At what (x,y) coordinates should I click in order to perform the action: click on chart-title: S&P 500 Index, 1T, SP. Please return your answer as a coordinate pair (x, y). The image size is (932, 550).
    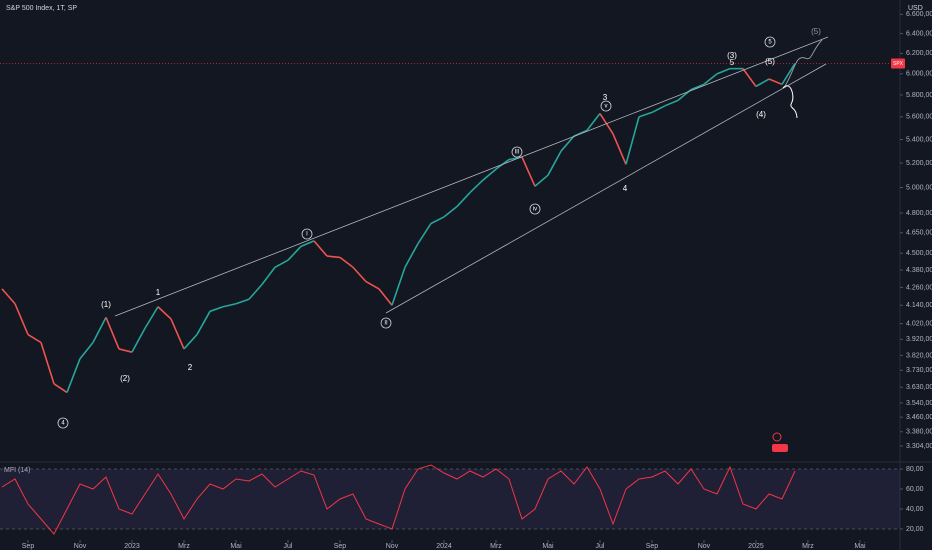
    Looking at the image, I should click on (41, 8).